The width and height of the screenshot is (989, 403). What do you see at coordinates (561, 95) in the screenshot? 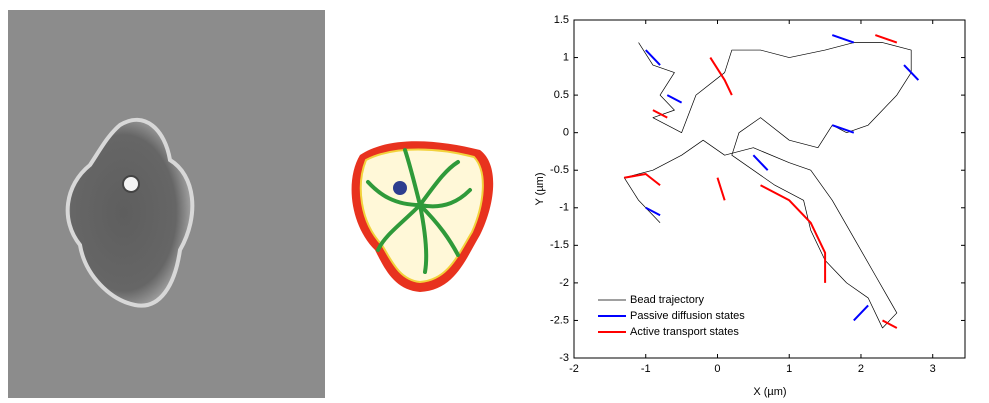
I see `y-tick-label: 0.5` at bounding box center [561, 95].